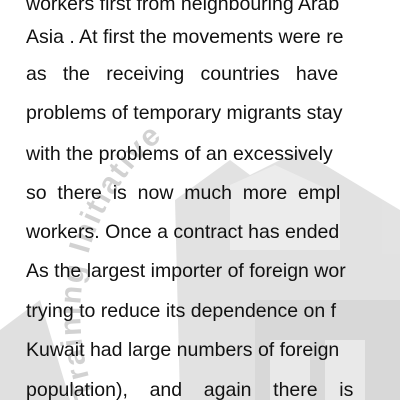 The width and height of the screenshot is (400, 400). Describe the element at coordinates (181, 311) in the screenshot. I see `text-line: trying to reduce its dependence on f` at that location.